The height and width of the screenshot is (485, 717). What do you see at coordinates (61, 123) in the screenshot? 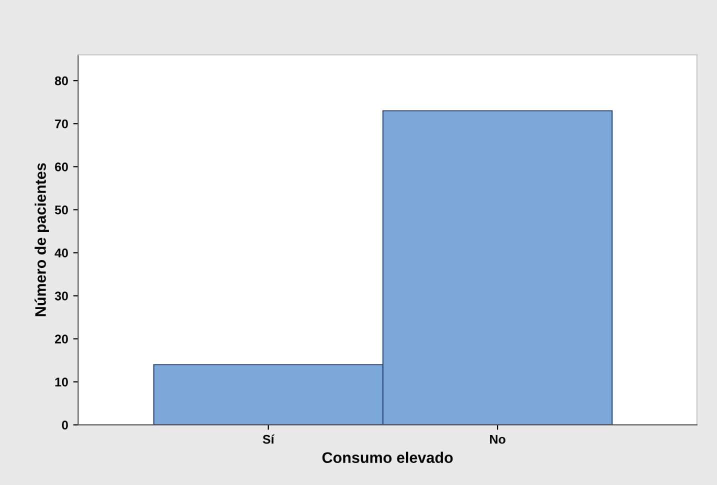
I see `y-tick-label: 70` at bounding box center [61, 123].